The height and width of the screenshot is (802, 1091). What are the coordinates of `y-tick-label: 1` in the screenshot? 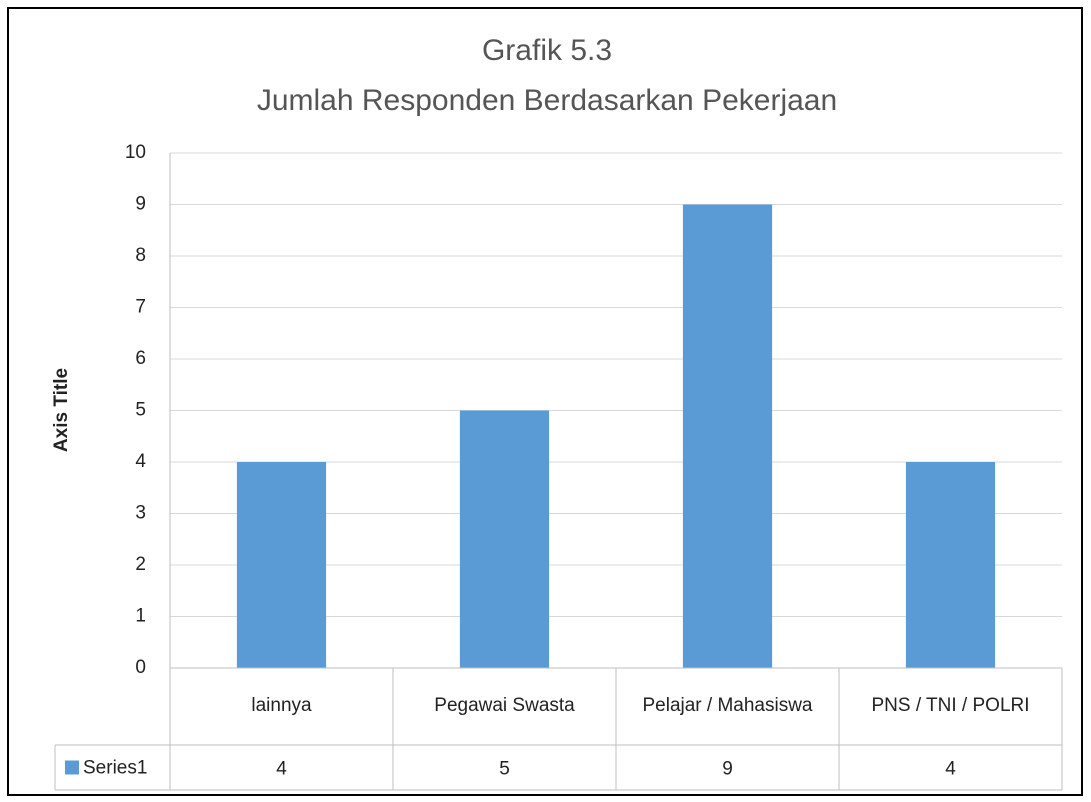 It's located at (140, 616).